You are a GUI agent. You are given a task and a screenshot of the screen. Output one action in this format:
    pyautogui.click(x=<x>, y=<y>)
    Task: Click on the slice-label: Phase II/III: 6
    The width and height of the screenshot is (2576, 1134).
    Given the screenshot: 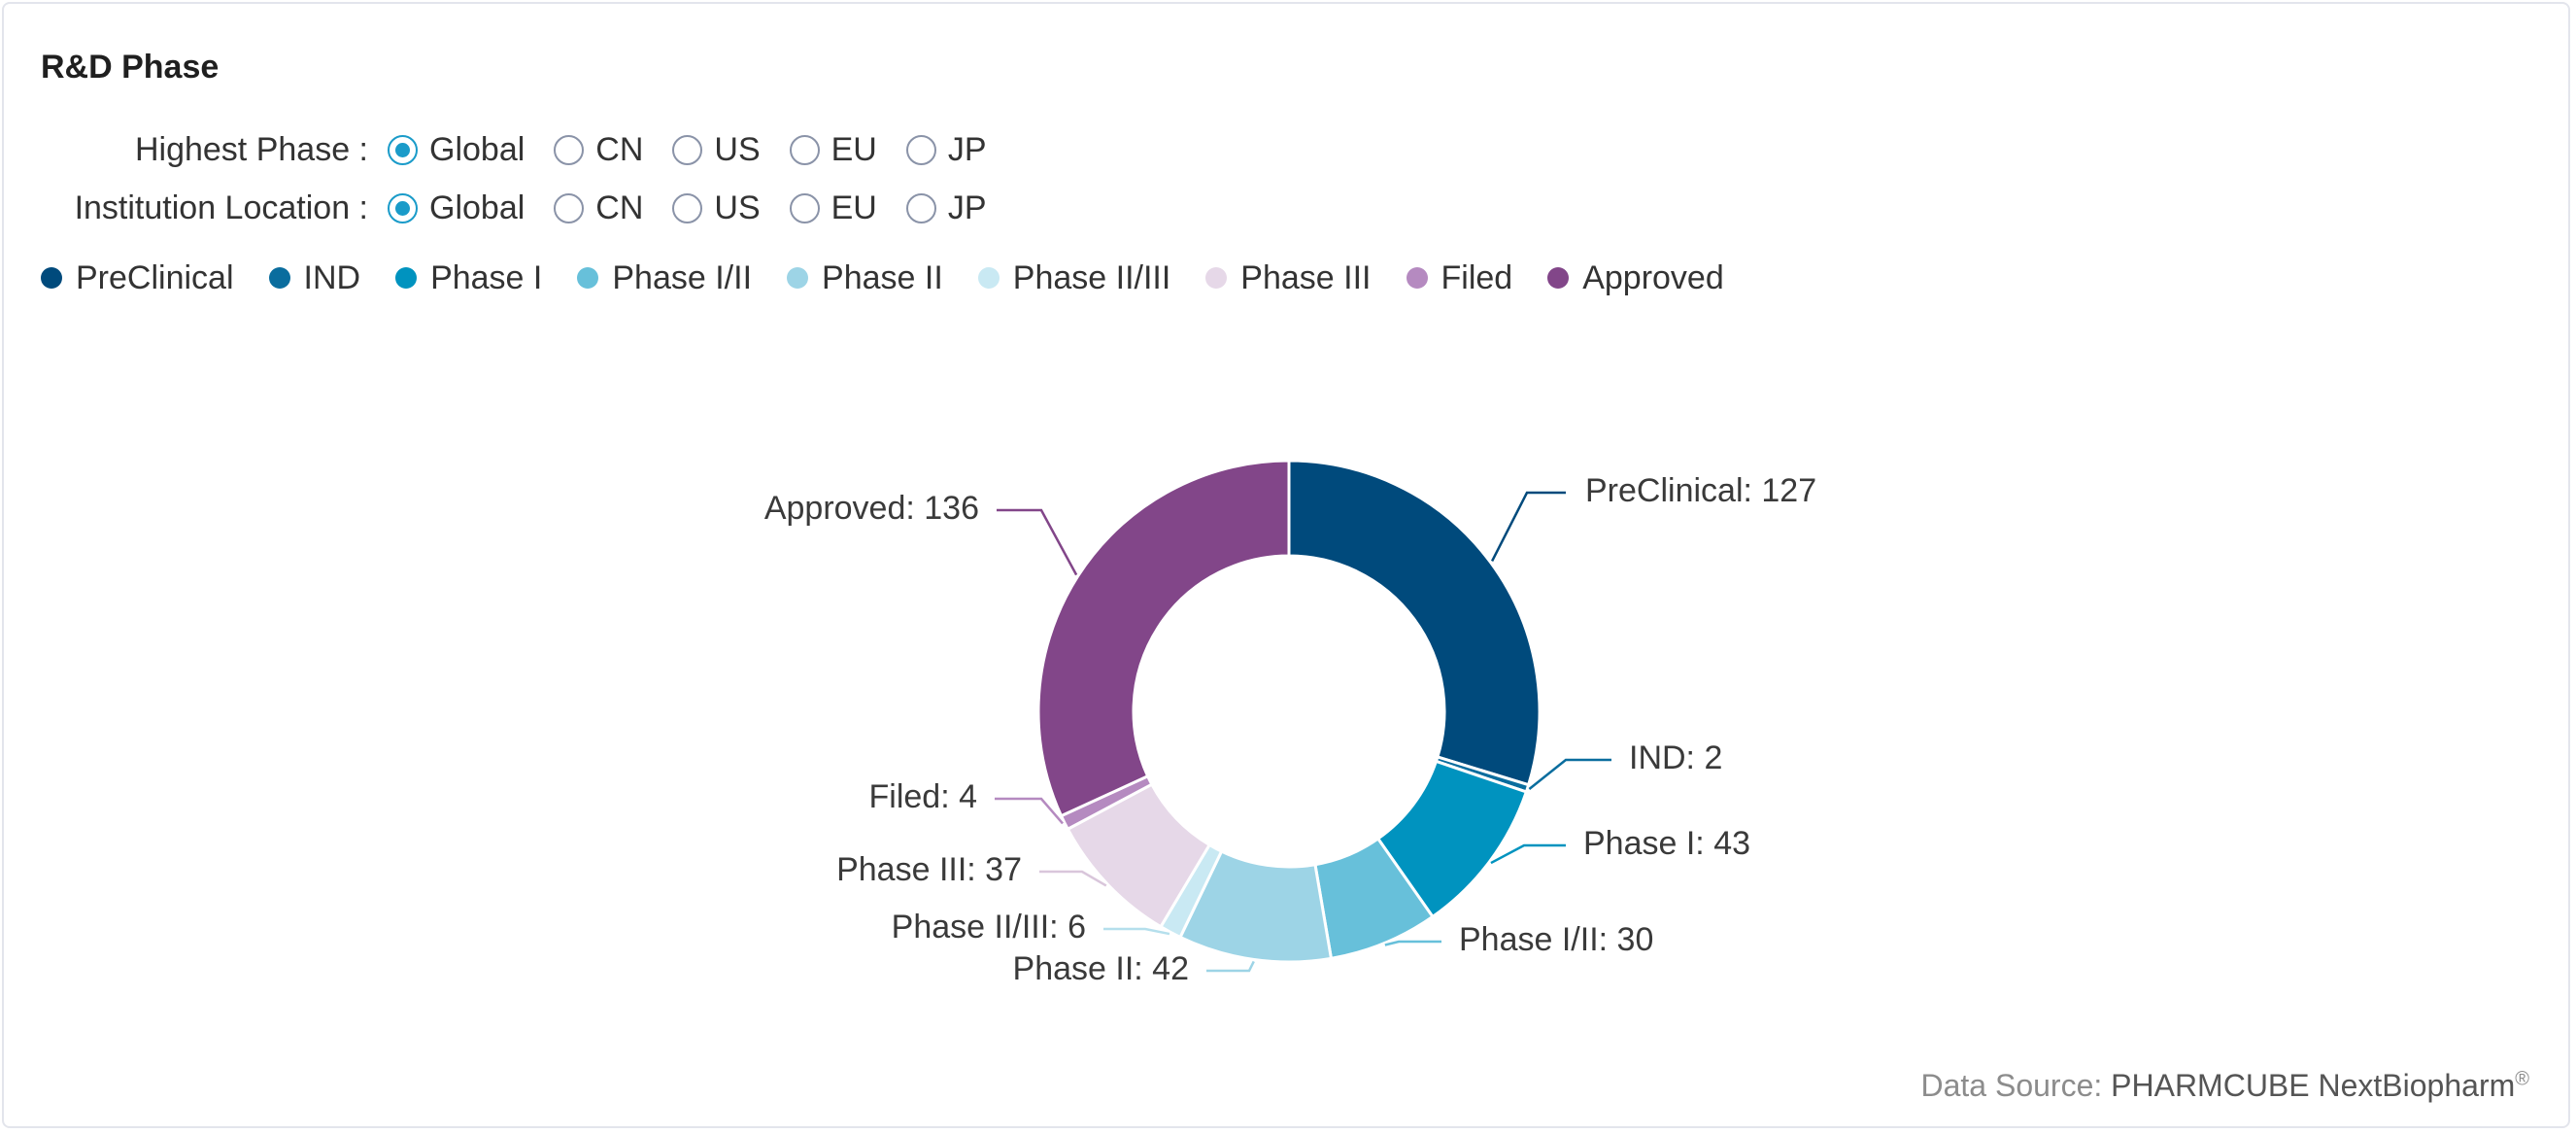 What is the action you would take?
    pyautogui.click(x=989, y=927)
    